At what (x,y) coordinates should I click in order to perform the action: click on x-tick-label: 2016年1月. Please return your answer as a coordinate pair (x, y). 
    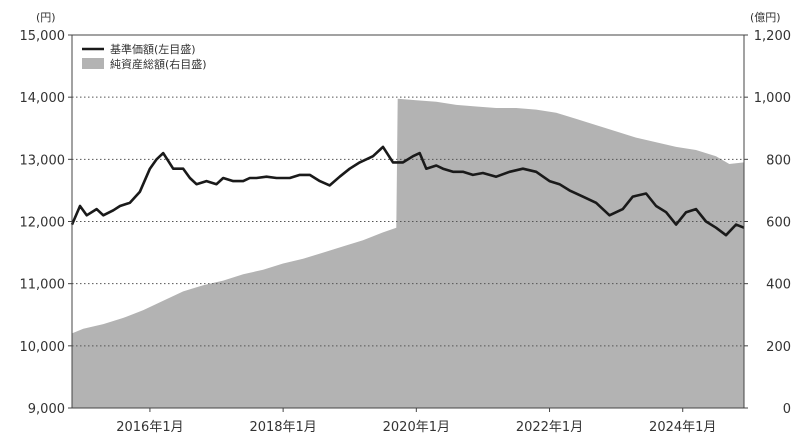
    Looking at the image, I should click on (149, 427).